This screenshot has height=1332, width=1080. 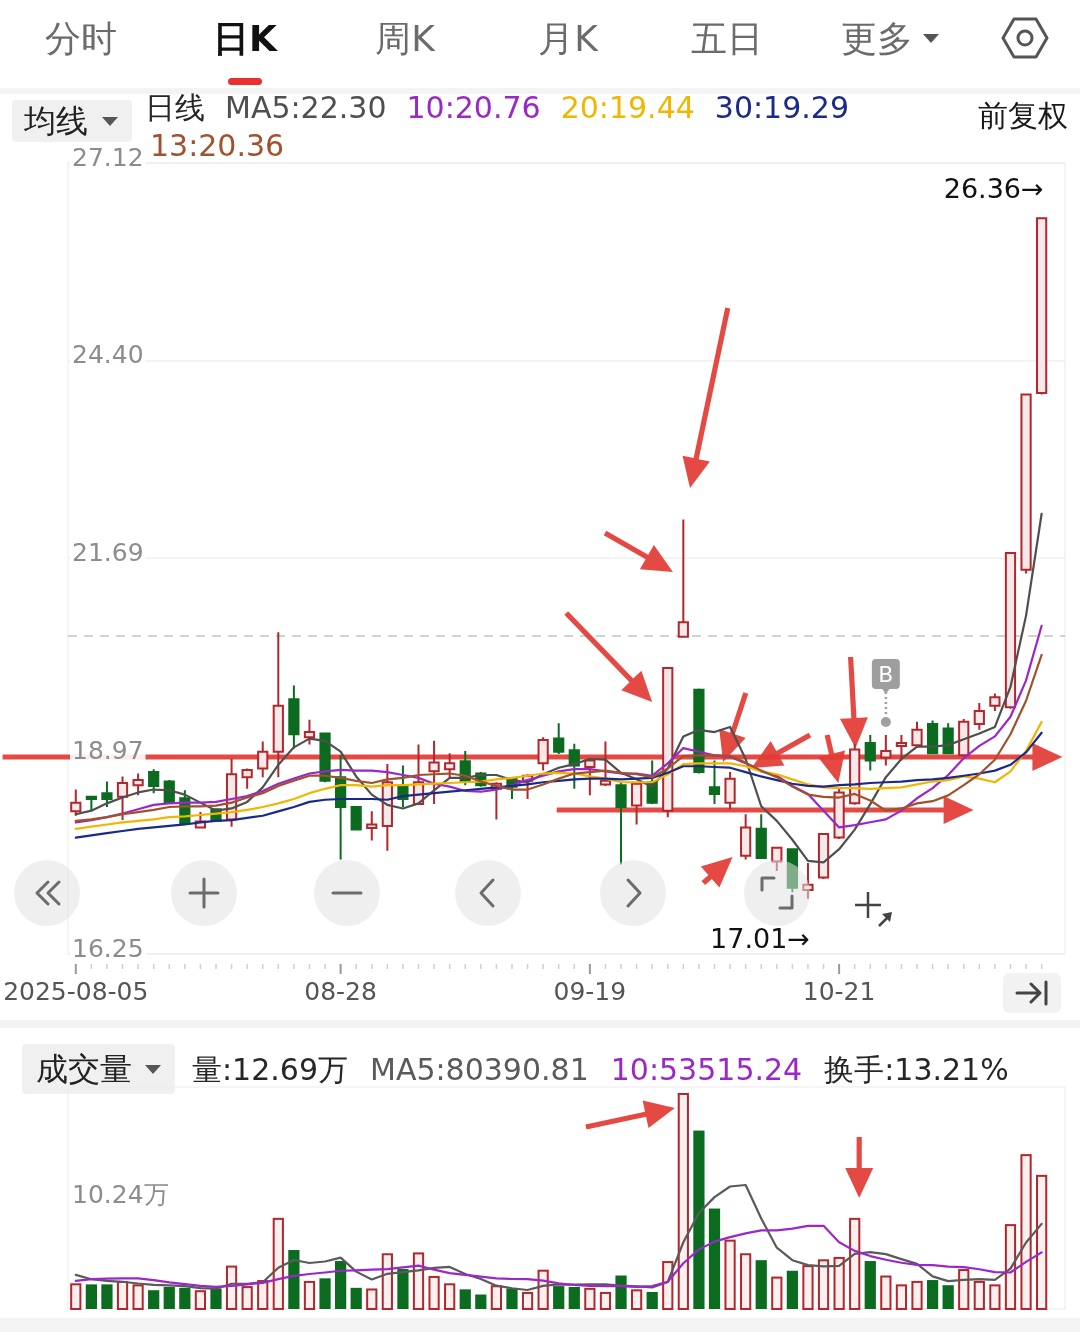 What do you see at coordinates (120, 1194) in the screenshot?
I see `annotation: 10.24万` at bounding box center [120, 1194].